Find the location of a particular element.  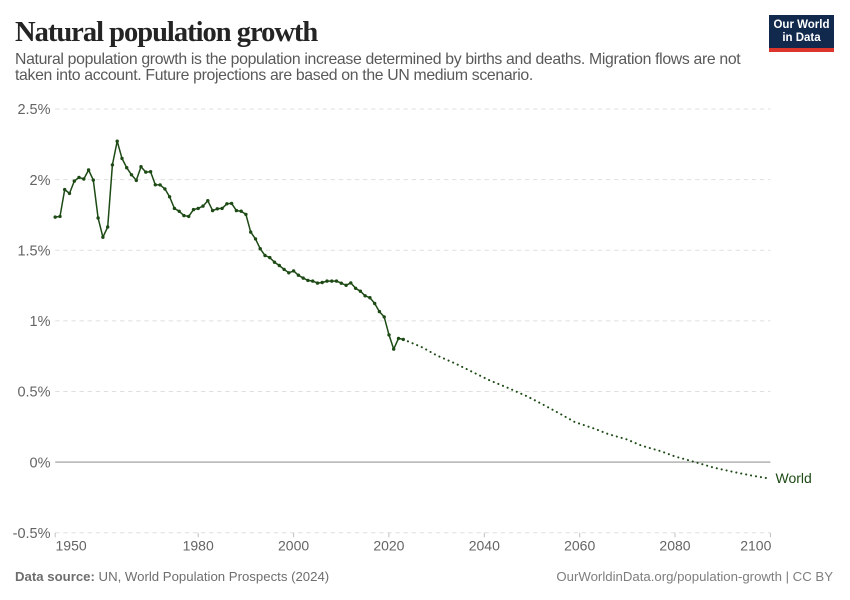

svg-text: 2020 is located at coordinates (388, 546).